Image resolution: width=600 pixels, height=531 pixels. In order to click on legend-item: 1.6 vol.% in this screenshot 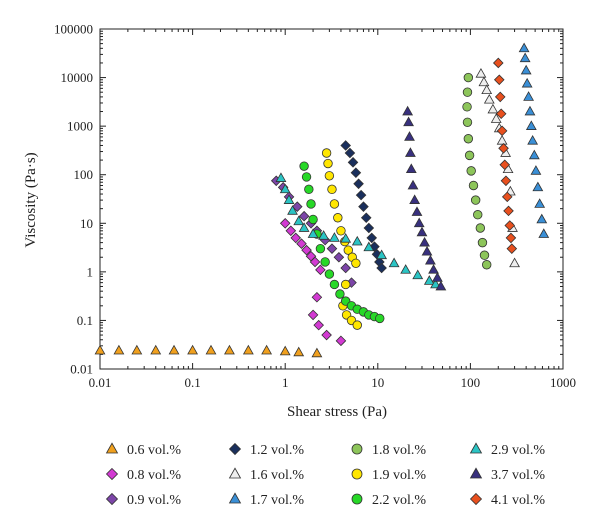, I will do `click(266, 475)`.